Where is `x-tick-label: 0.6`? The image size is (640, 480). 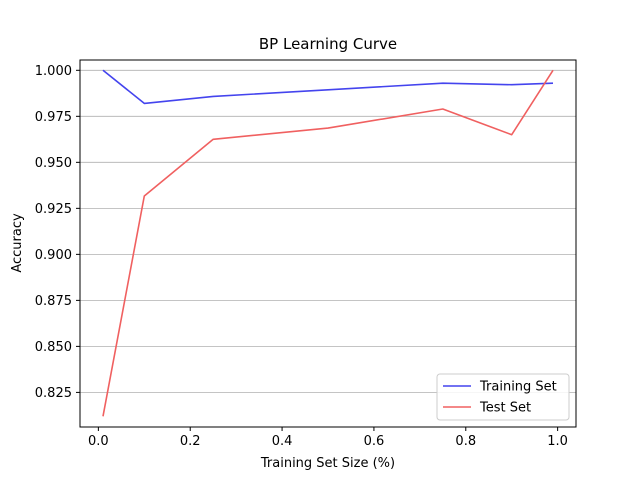
x-tick-label: 0.6 is located at coordinates (374, 441).